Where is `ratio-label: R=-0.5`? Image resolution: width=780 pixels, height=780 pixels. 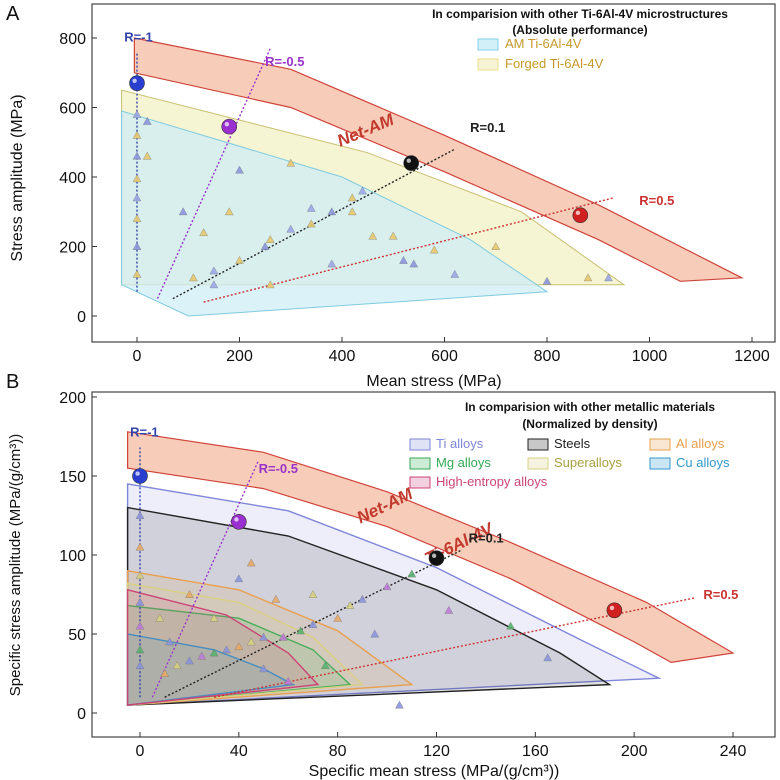
ratio-label: R=-0.5 is located at coordinates (278, 468).